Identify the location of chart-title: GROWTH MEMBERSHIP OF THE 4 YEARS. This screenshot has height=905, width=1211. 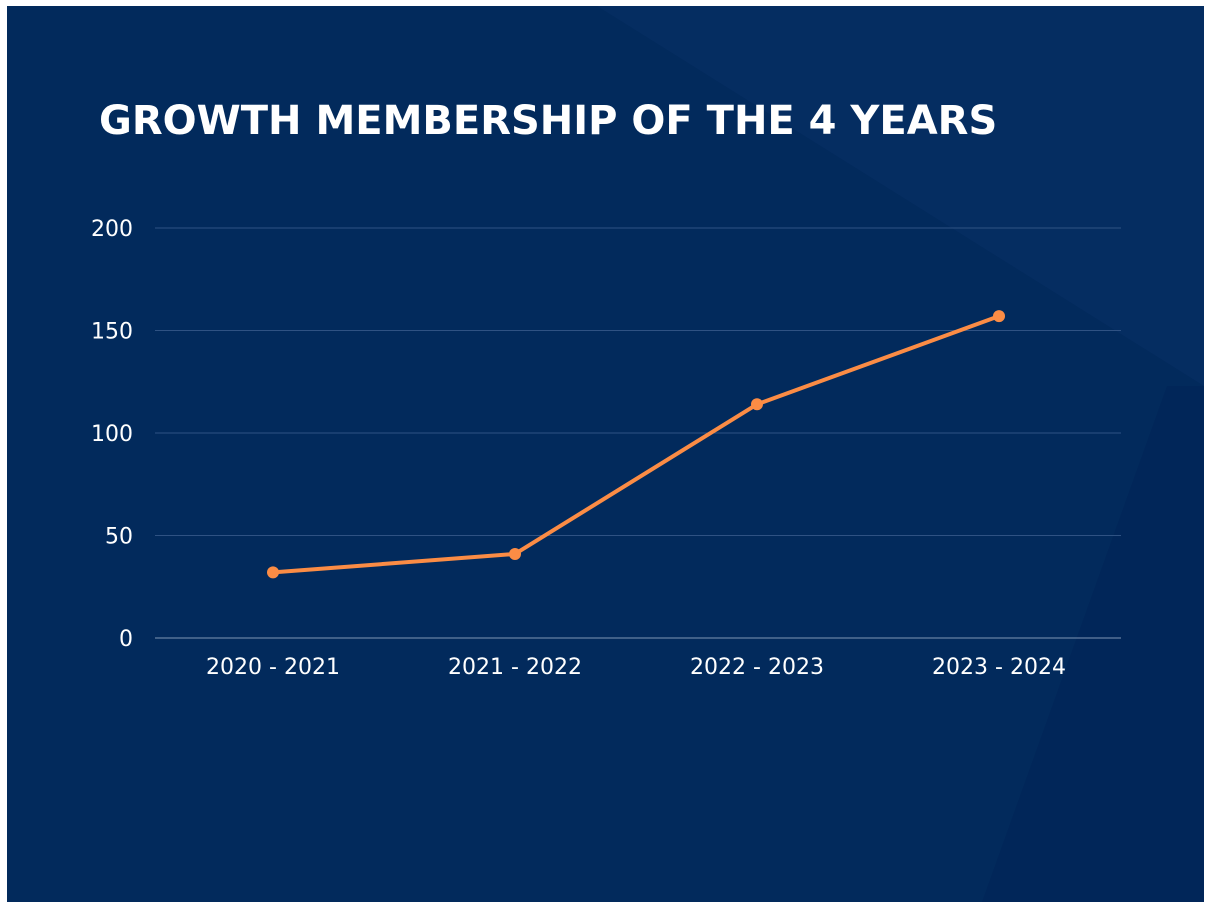
(548, 121).